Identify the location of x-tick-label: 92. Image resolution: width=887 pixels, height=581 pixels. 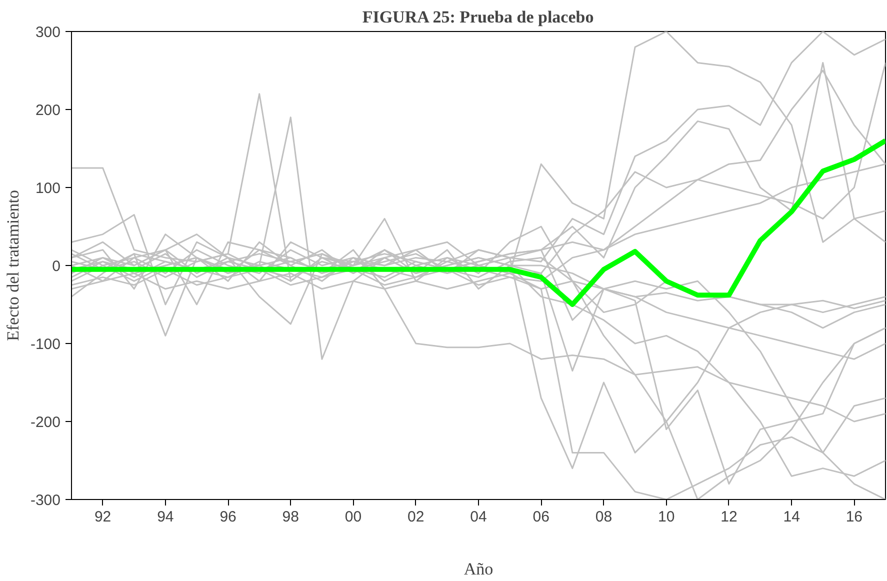
(103, 517).